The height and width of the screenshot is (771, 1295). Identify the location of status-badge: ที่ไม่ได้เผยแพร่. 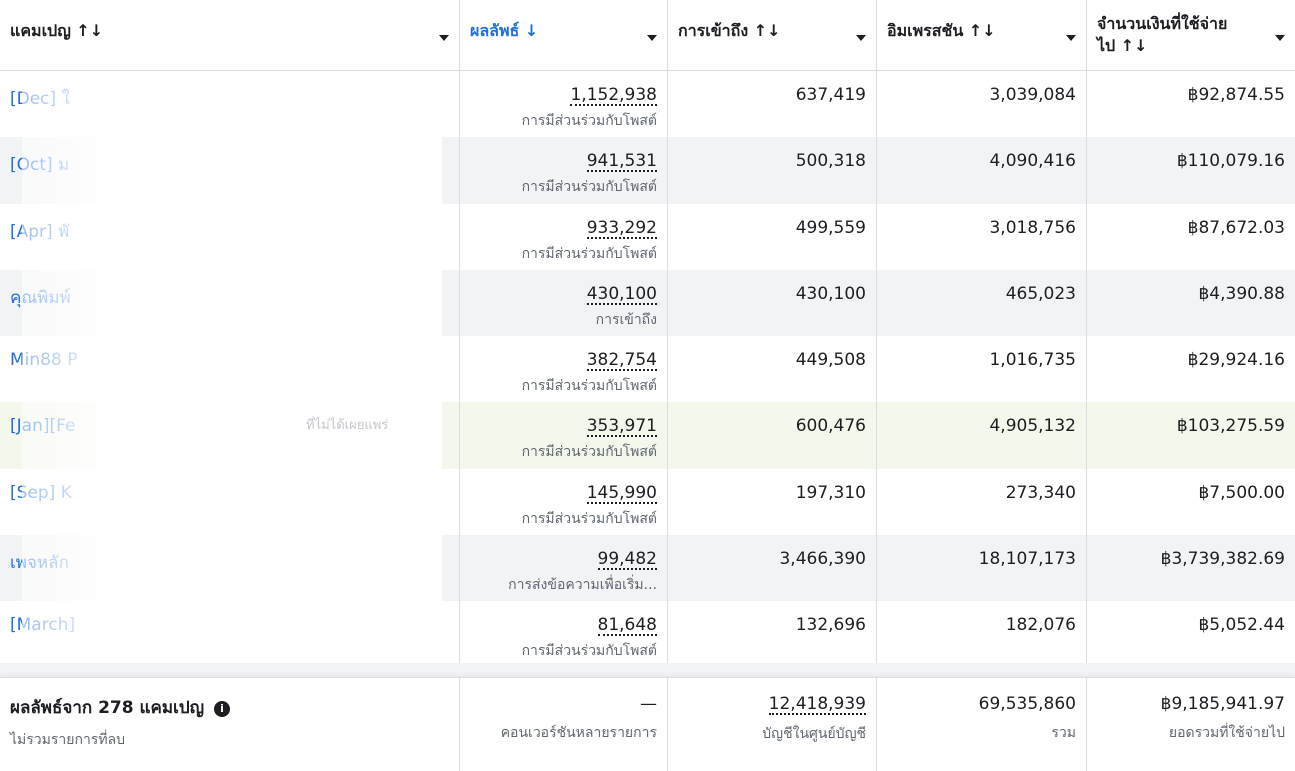
(347, 425).